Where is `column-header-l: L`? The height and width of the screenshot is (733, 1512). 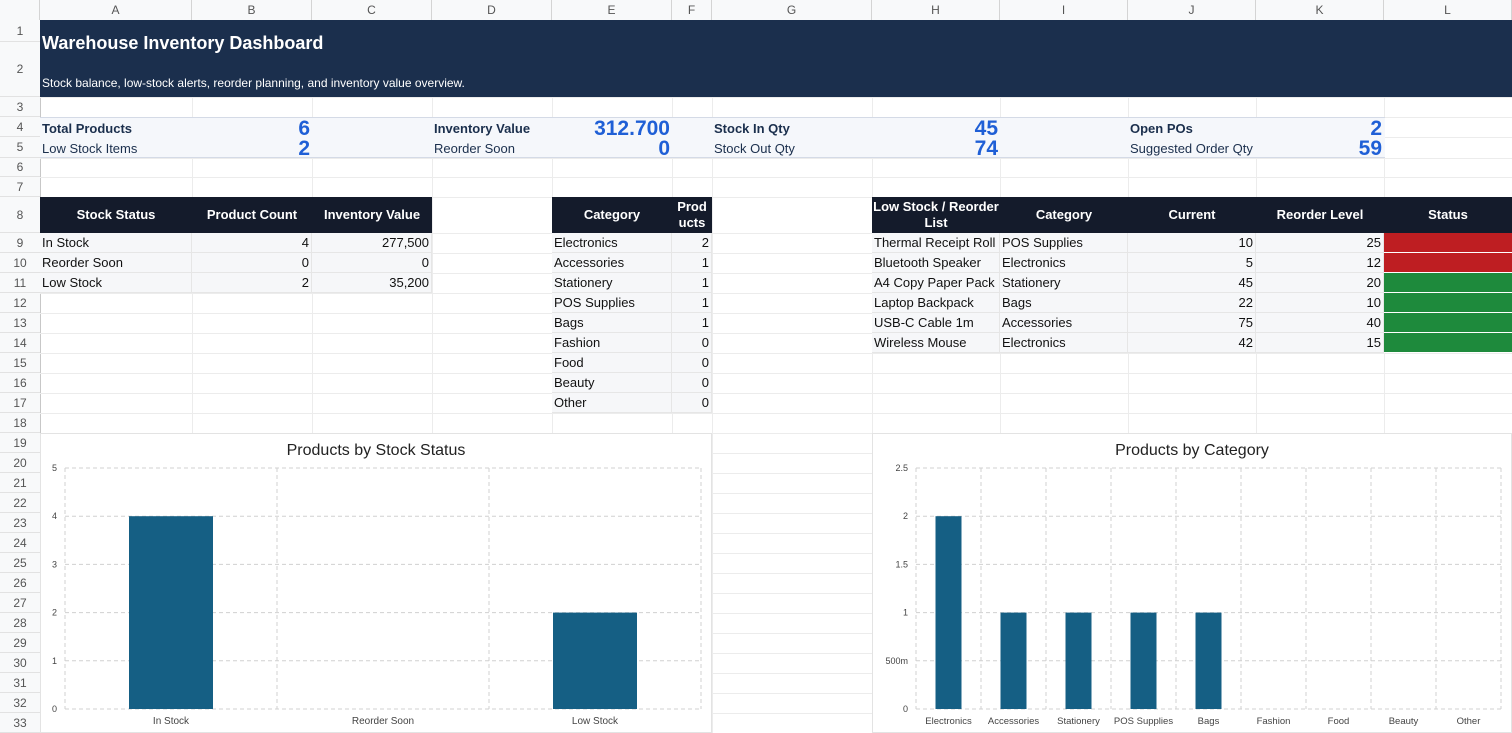
column-header-l: L is located at coordinates (1448, 10).